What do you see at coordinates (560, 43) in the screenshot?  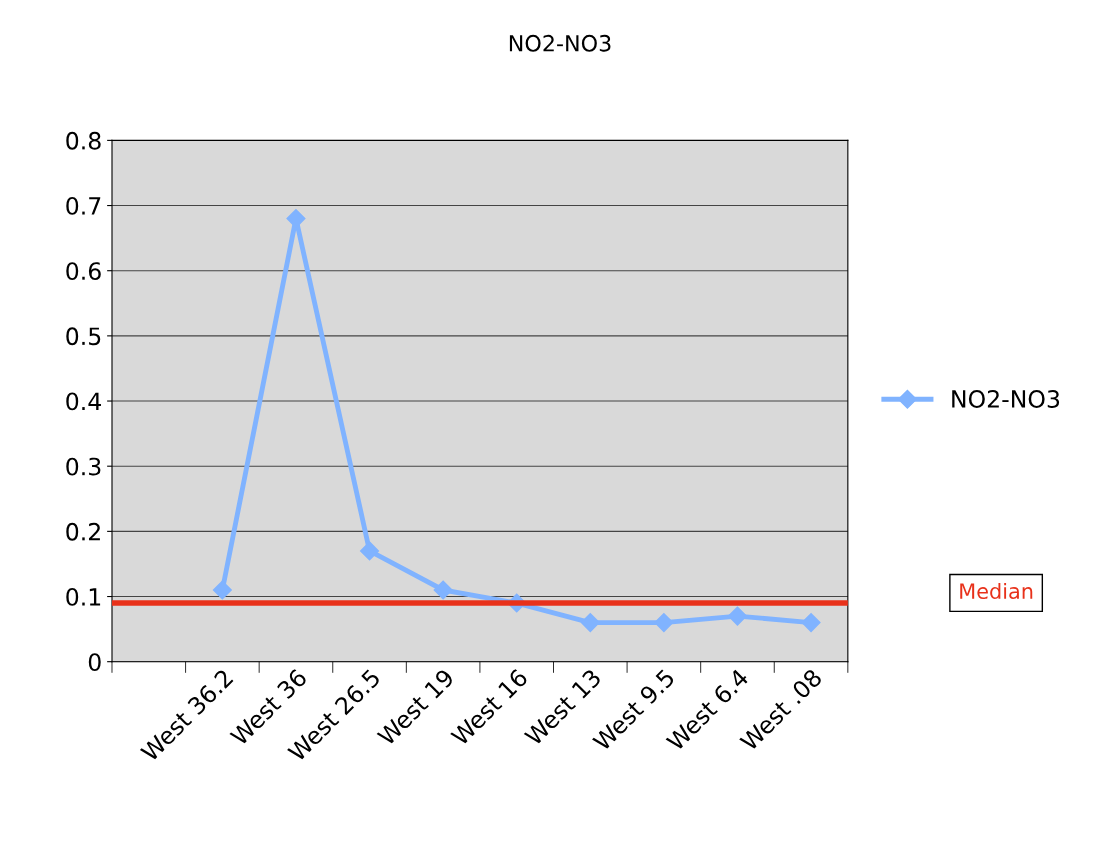 I see `chart-title: NO2-NO3` at bounding box center [560, 43].